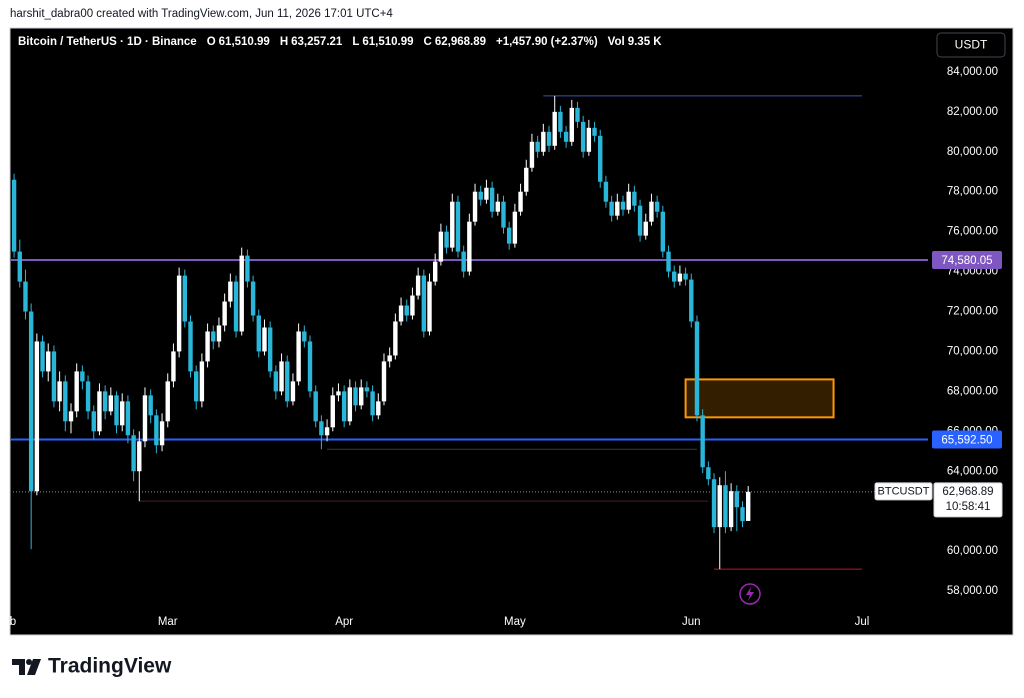  Describe the element at coordinates (972, 112) in the screenshot. I see `y-tick-label: 82,000.00` at that location.